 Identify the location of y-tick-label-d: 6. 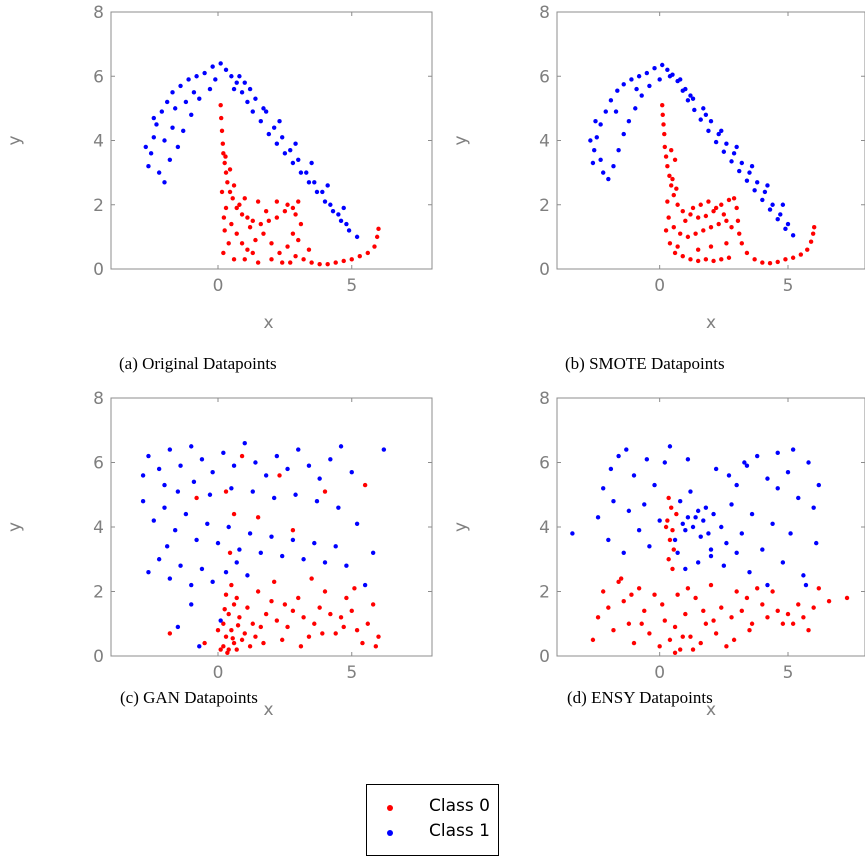
(544, 464).